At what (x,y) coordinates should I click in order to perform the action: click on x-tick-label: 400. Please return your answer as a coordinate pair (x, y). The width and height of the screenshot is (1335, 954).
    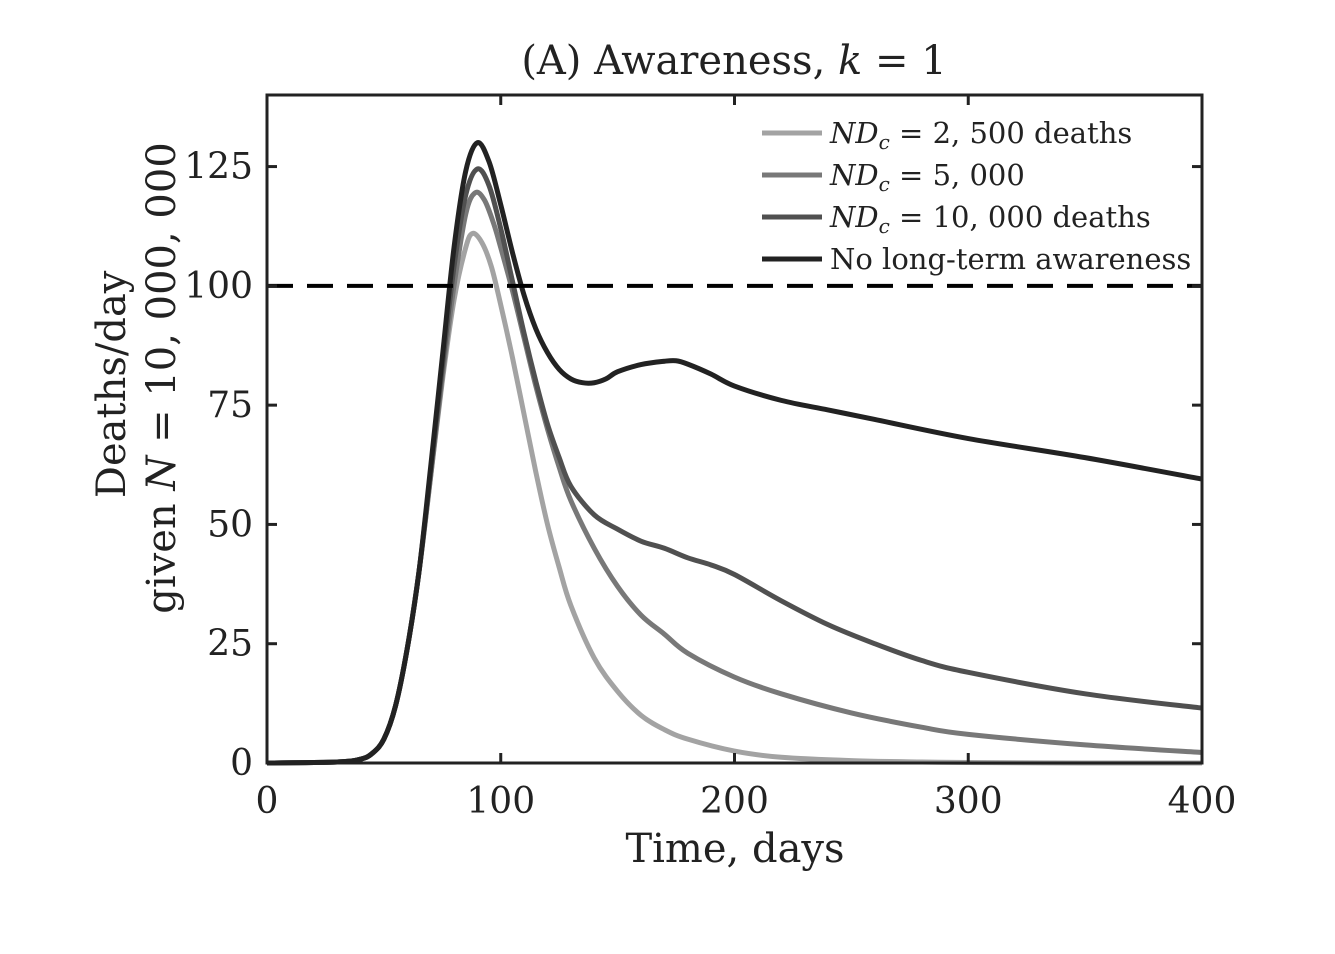
    Looking at the image, I should click on (1202, 801).